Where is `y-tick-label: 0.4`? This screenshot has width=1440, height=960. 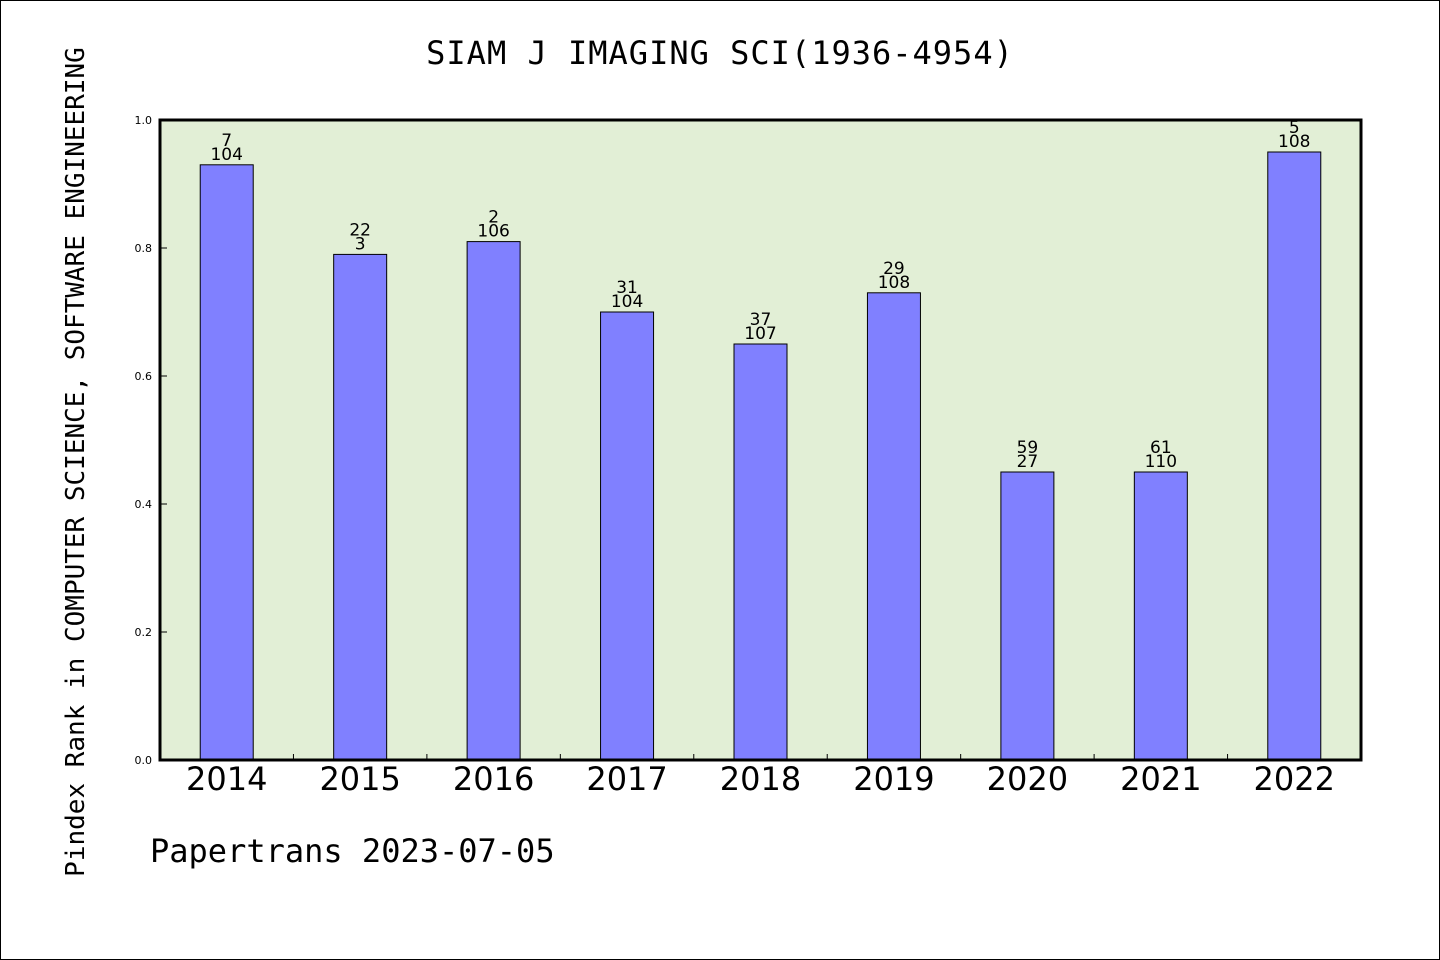
y-tick-label: 0.4 is located at coordinates (144, 504).